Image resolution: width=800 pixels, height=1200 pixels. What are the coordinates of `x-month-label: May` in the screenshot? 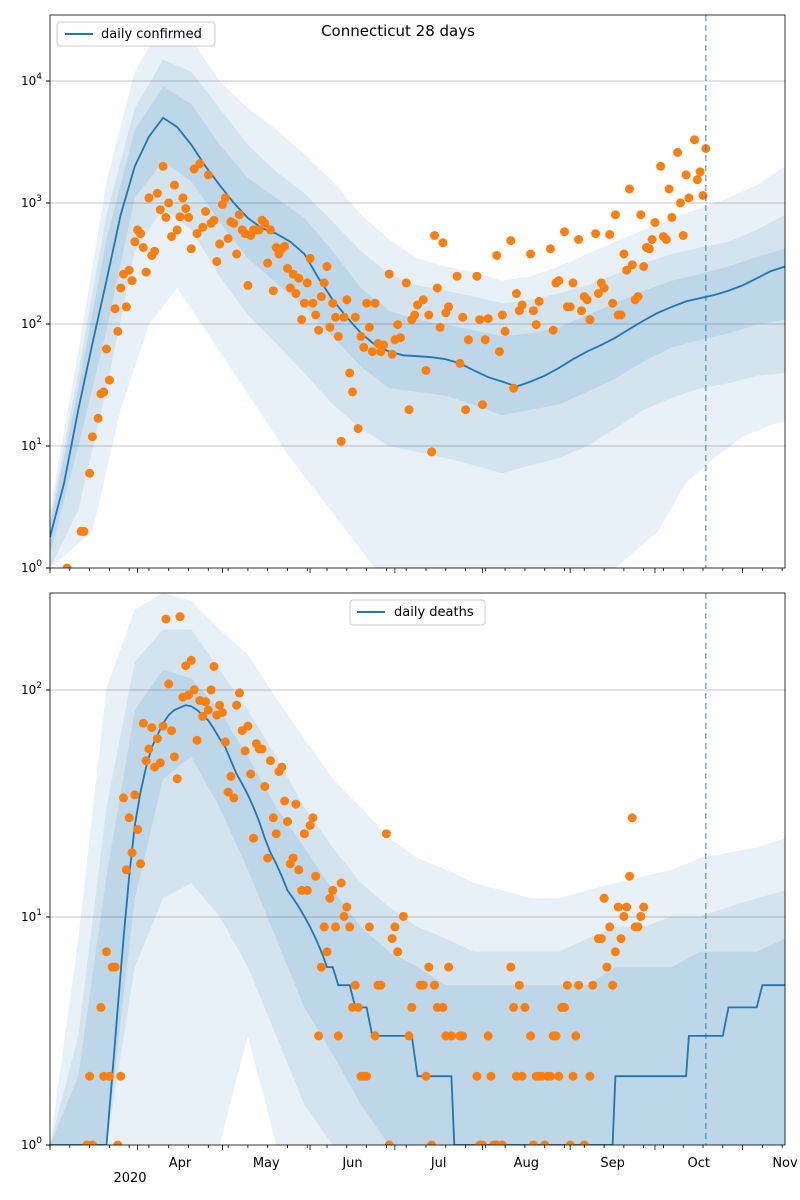 It's located at (266, 1163).